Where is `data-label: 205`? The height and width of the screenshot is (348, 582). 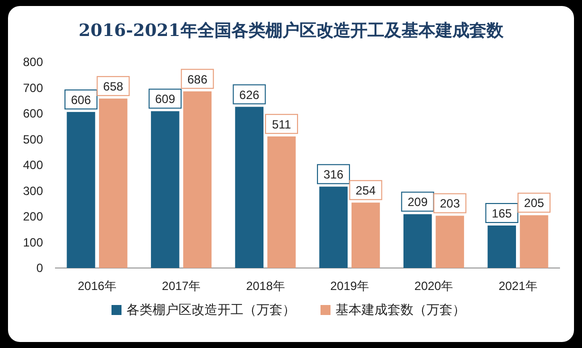
data-label: 205 is located at coordinates (534, 203).